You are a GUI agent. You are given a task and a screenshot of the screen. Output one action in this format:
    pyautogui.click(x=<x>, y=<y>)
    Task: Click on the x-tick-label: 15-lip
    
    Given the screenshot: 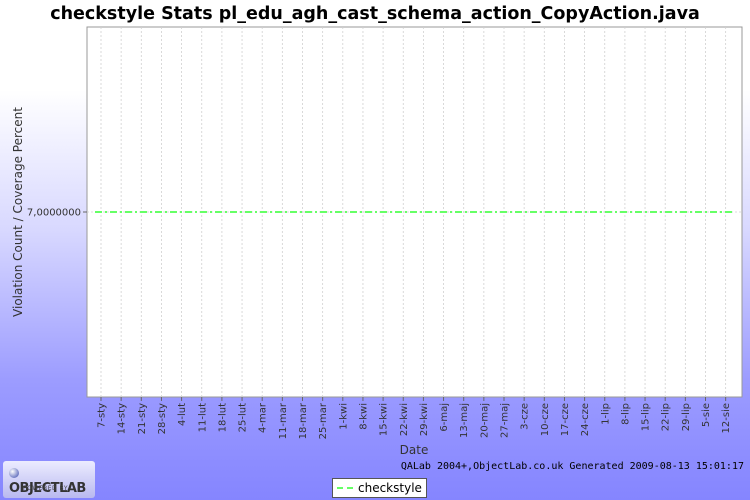 What is the action you would take?
    pyautogui.click(x=646, y=417)
    